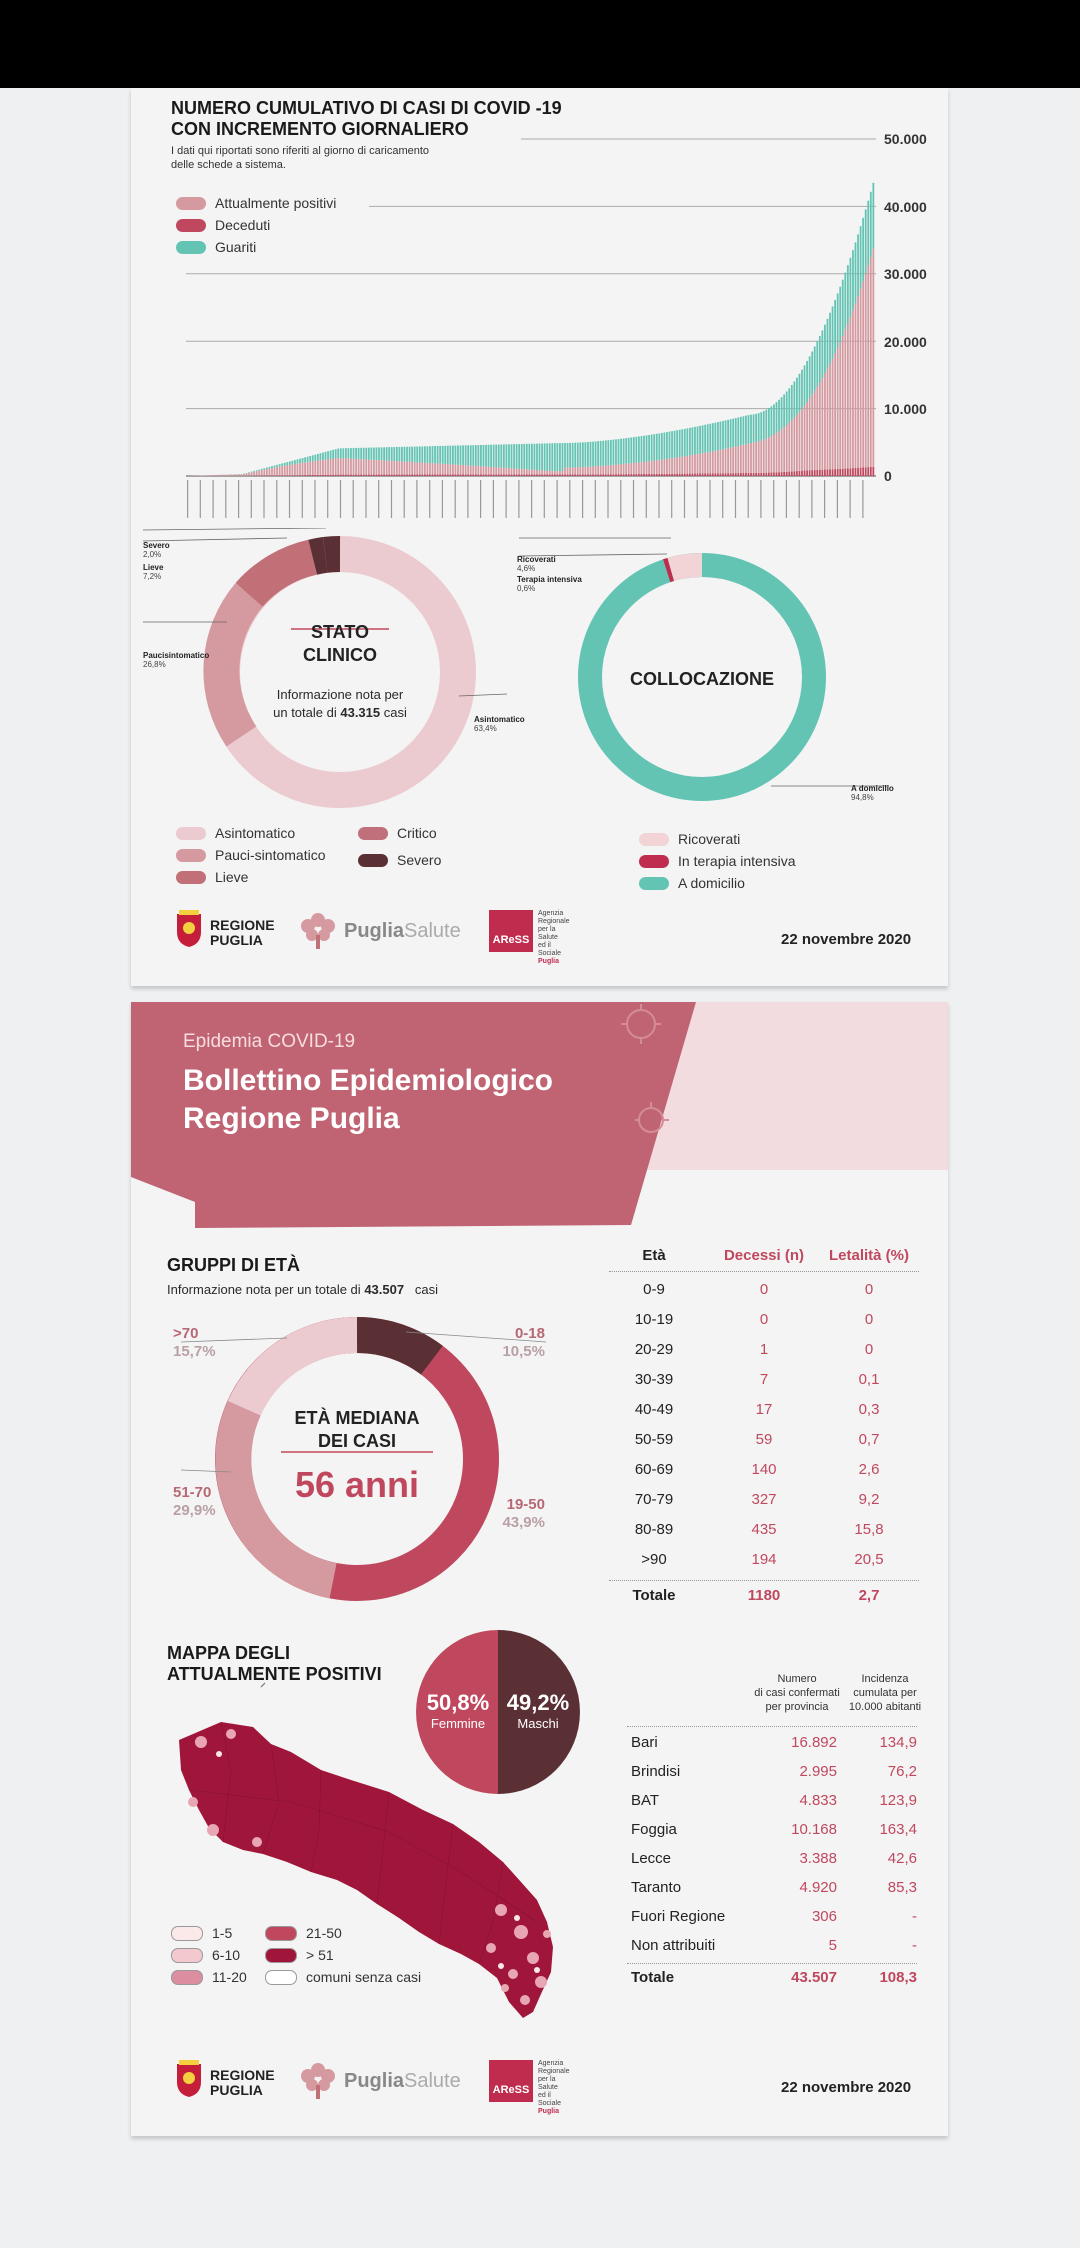 The image size is (1080, 2248). Describe the element at coordinates (242, 2082) in the screenshot. I see `regione-puglia-logo-text: REGIONE PUGLIA` at that location.